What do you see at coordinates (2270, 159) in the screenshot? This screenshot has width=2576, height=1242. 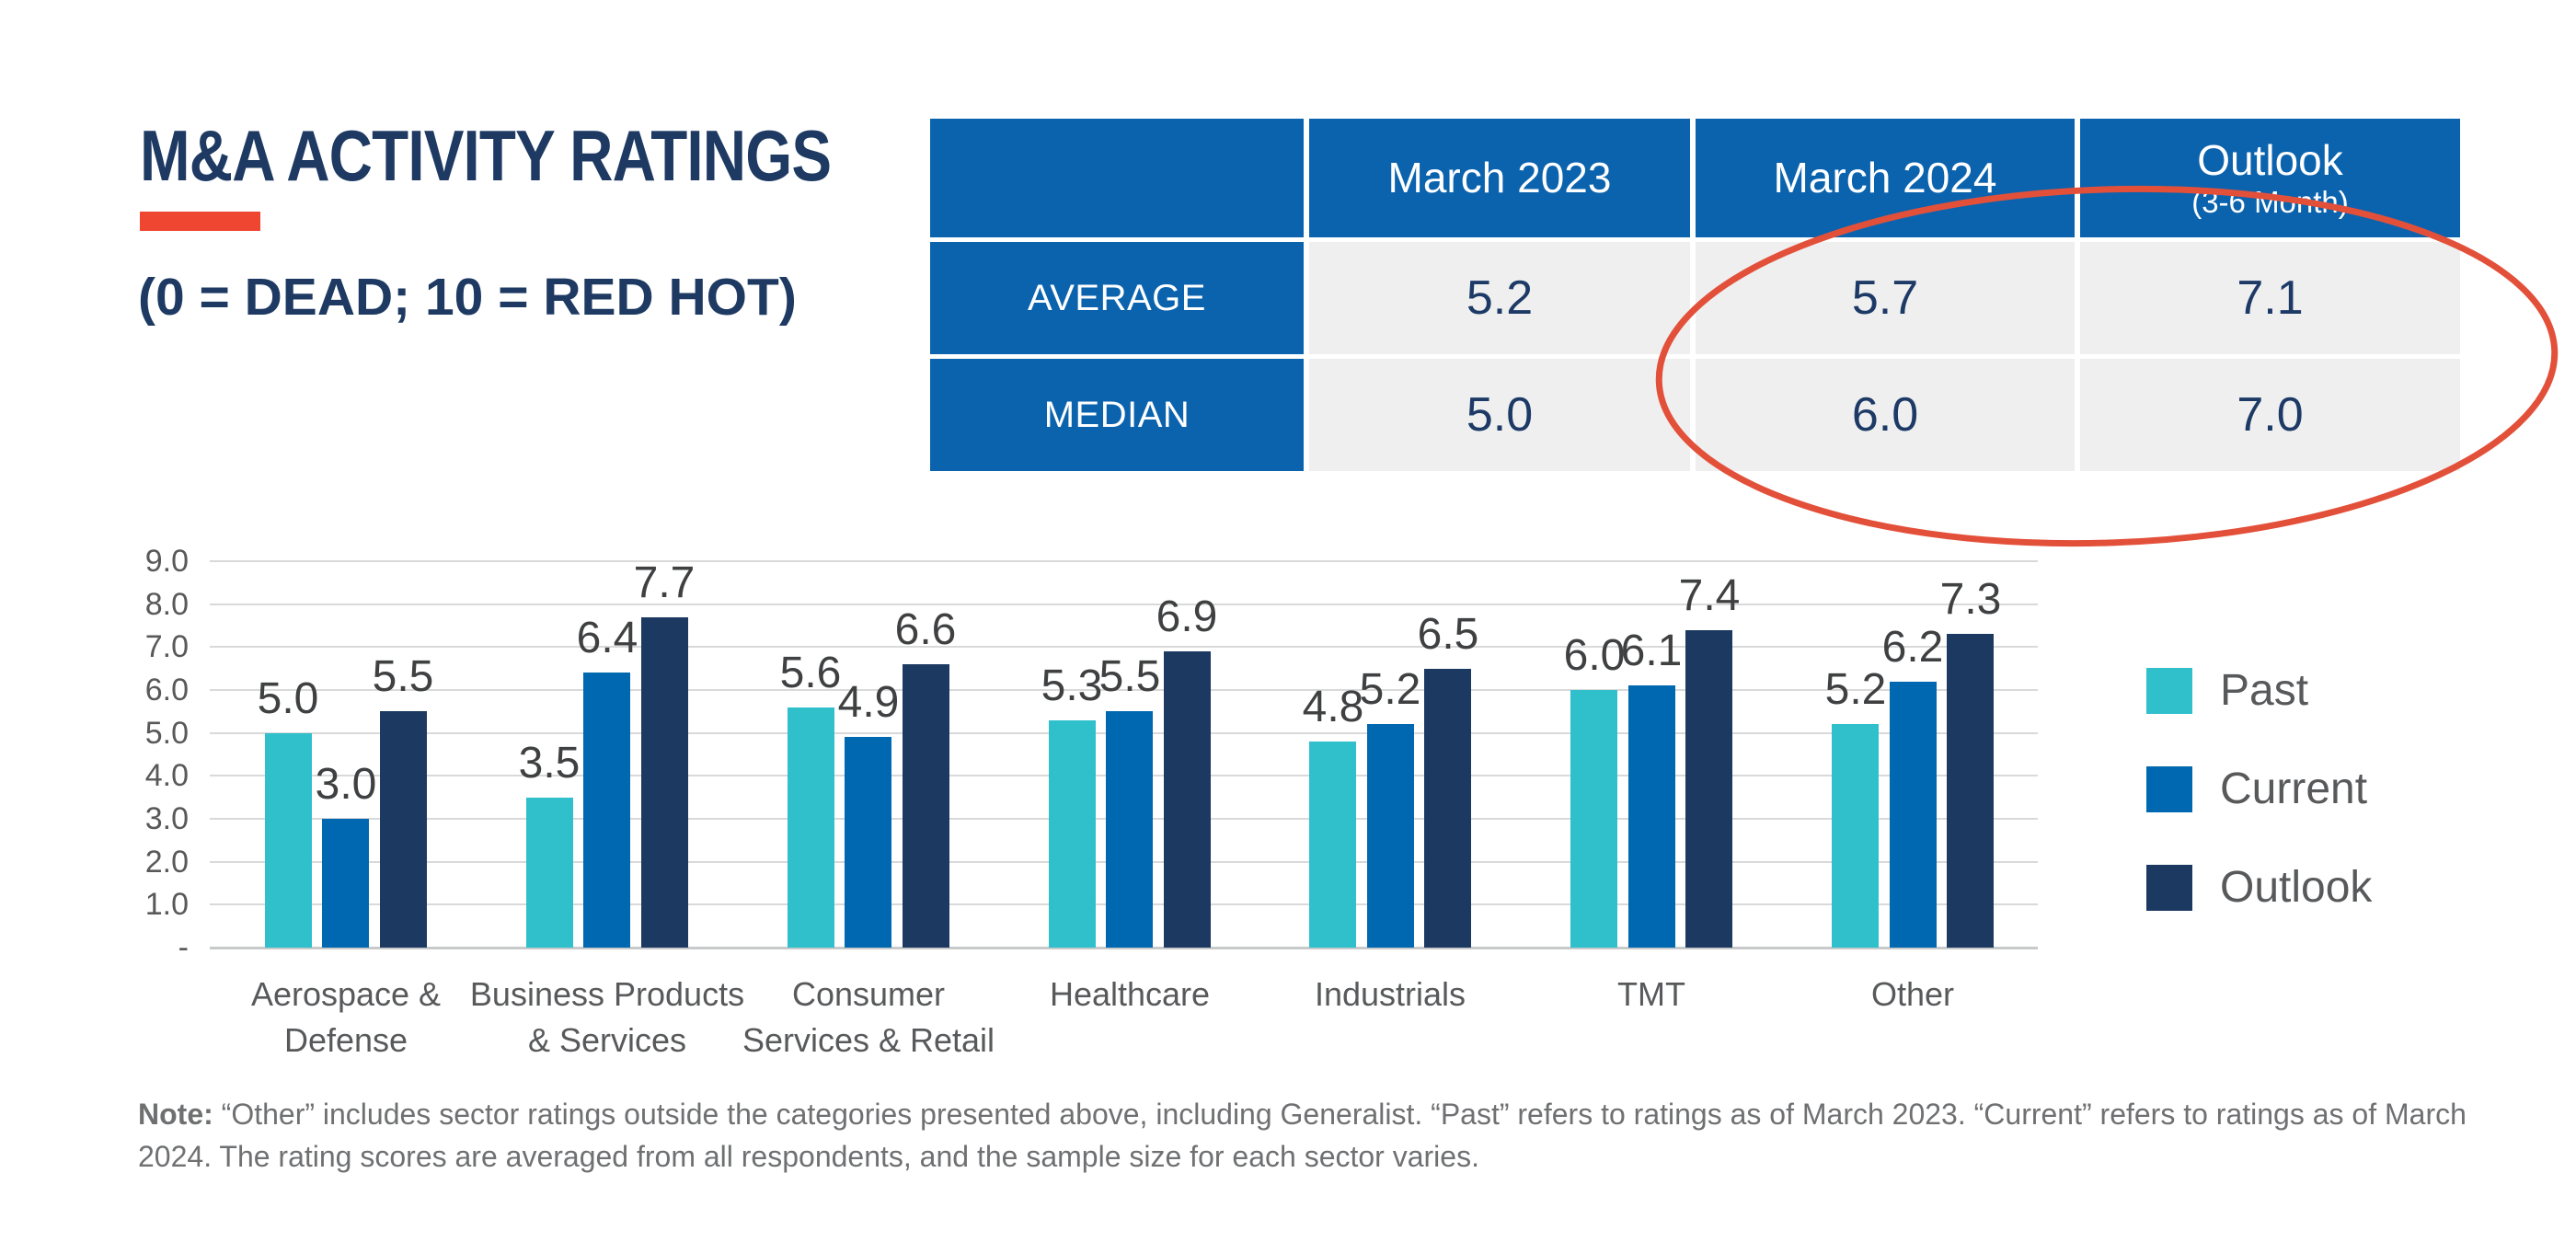 I see `table-header-outlook-title: Outlook` at bounding box center [2270, 159].